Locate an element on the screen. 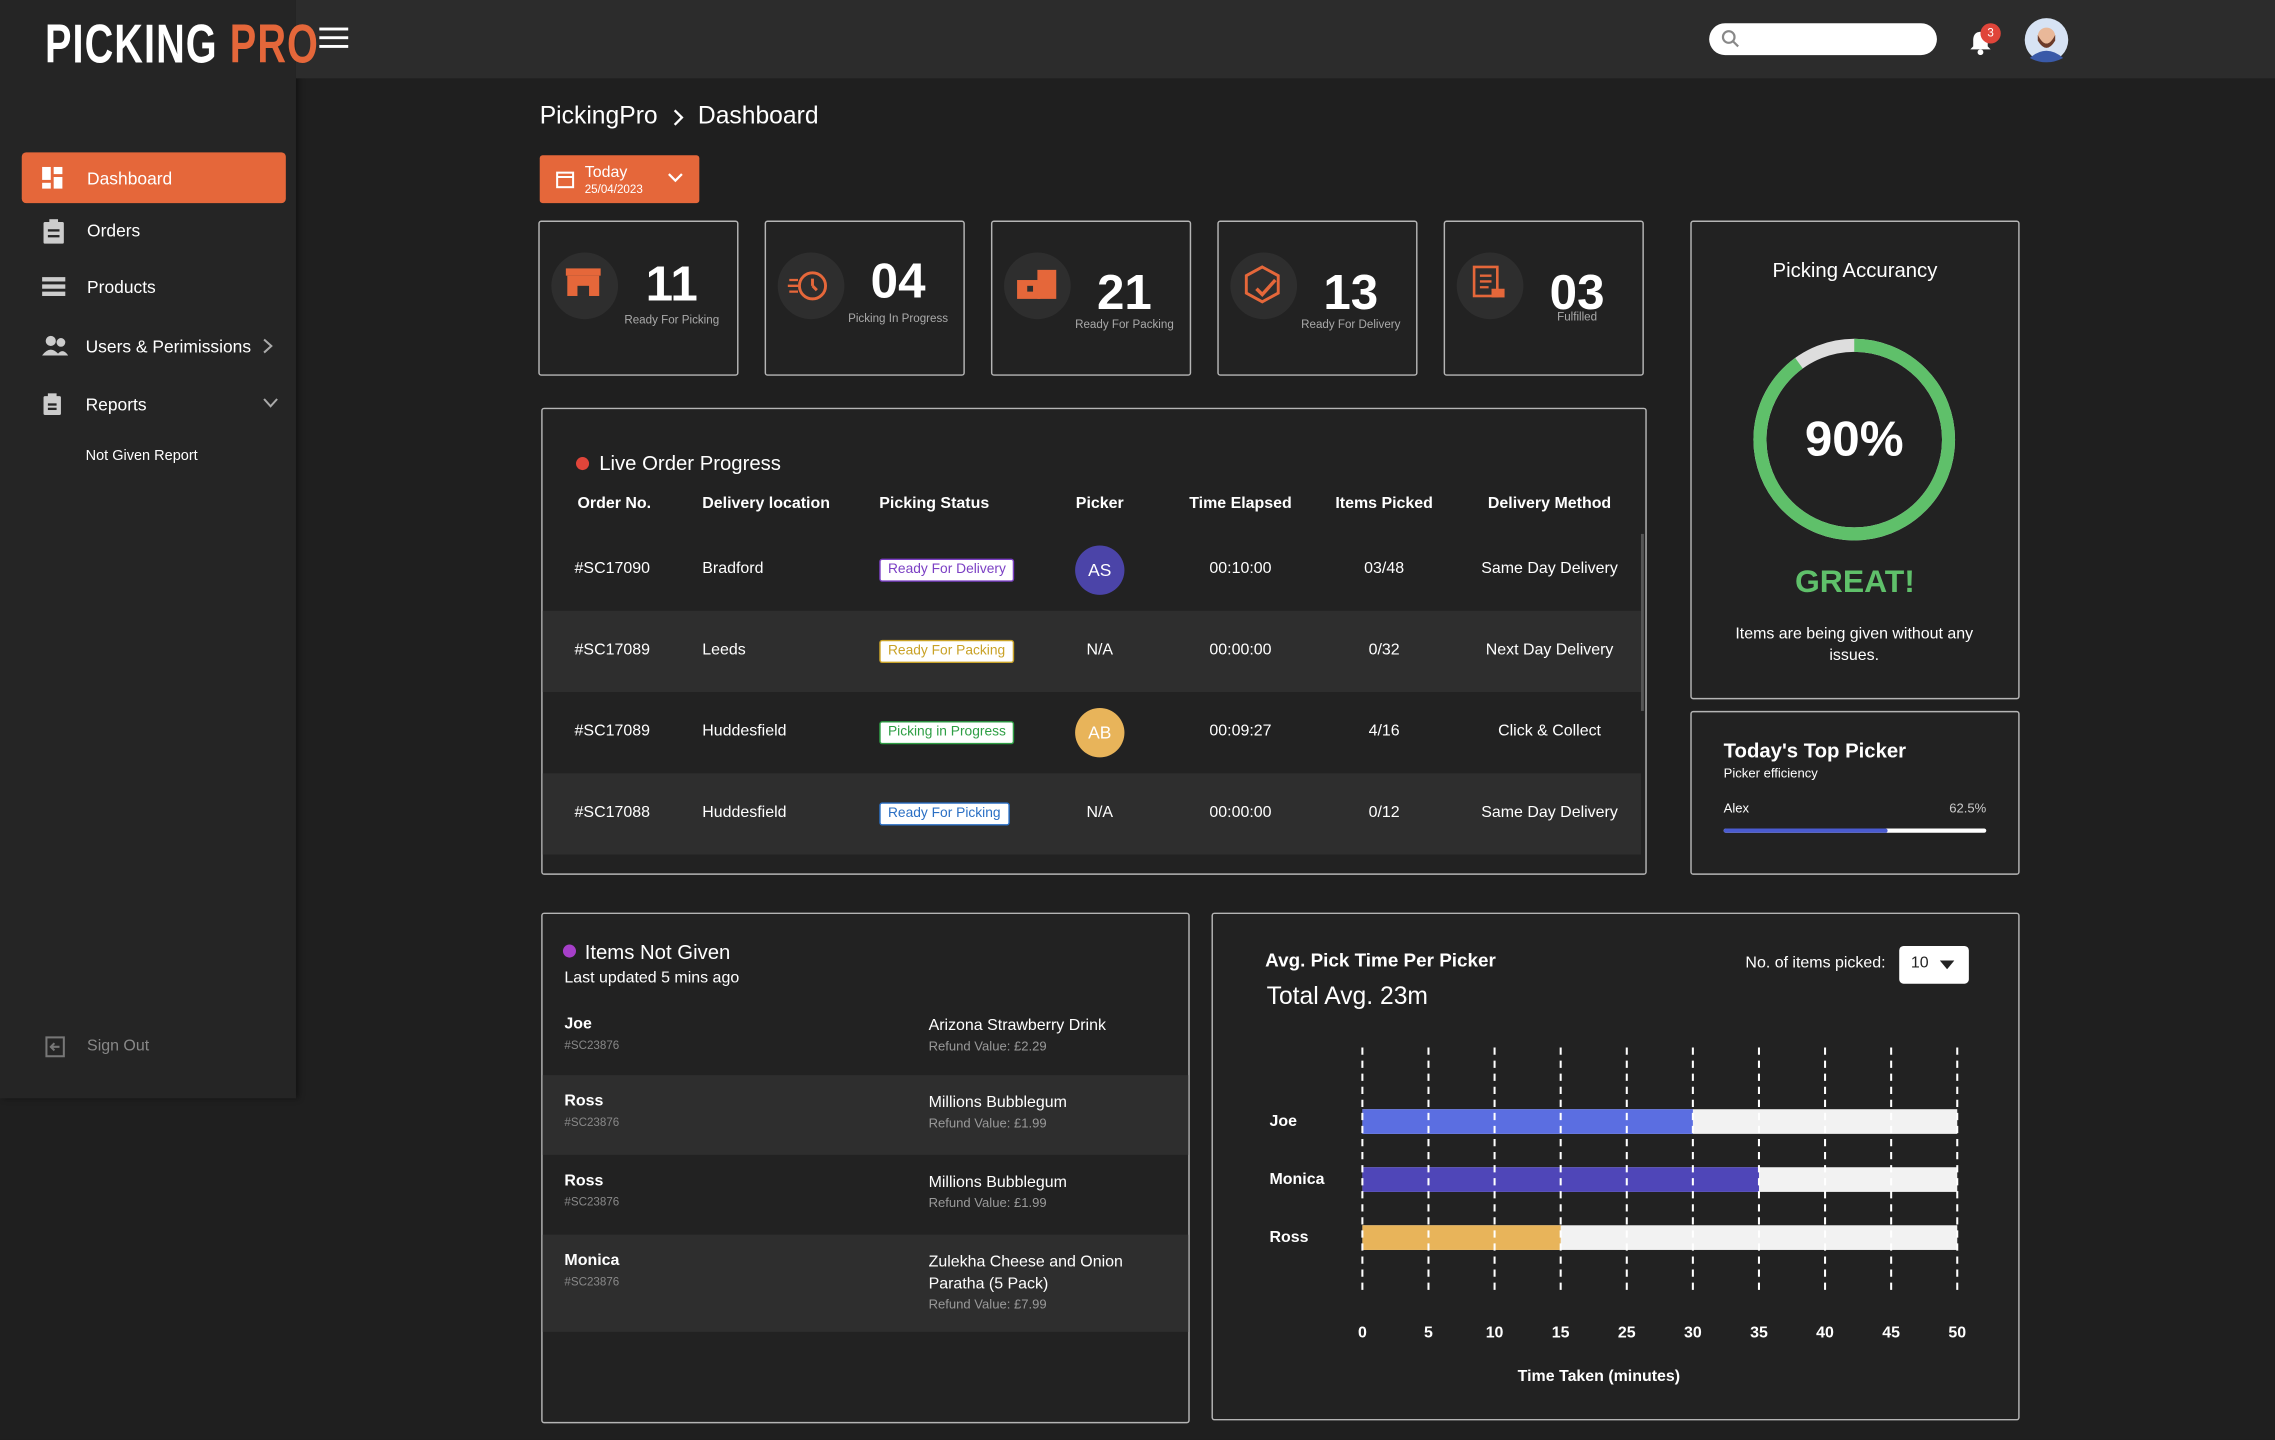 The height and width of the screenshot is (1440, 2275). x-tick-label: 45 is located at coordinates (1891, 1333).